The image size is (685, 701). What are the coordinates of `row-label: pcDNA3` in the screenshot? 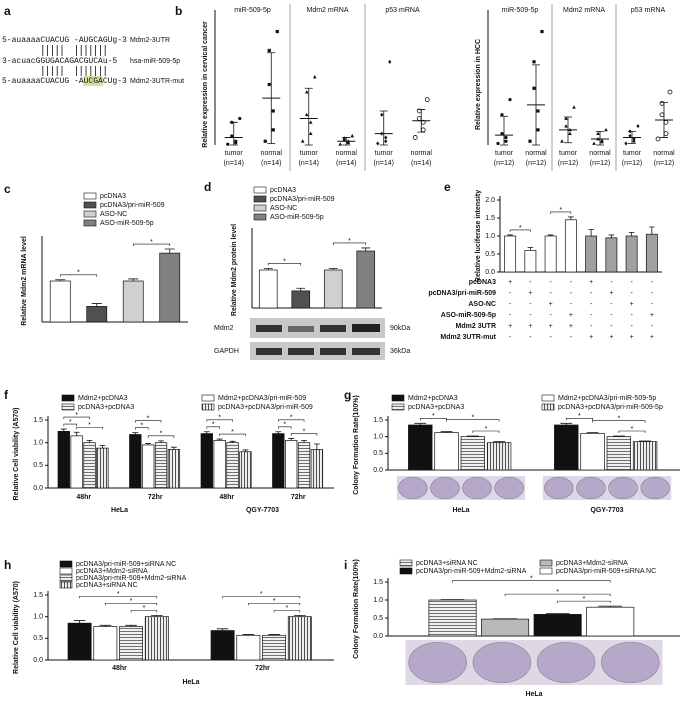 It's located at (482, 282).